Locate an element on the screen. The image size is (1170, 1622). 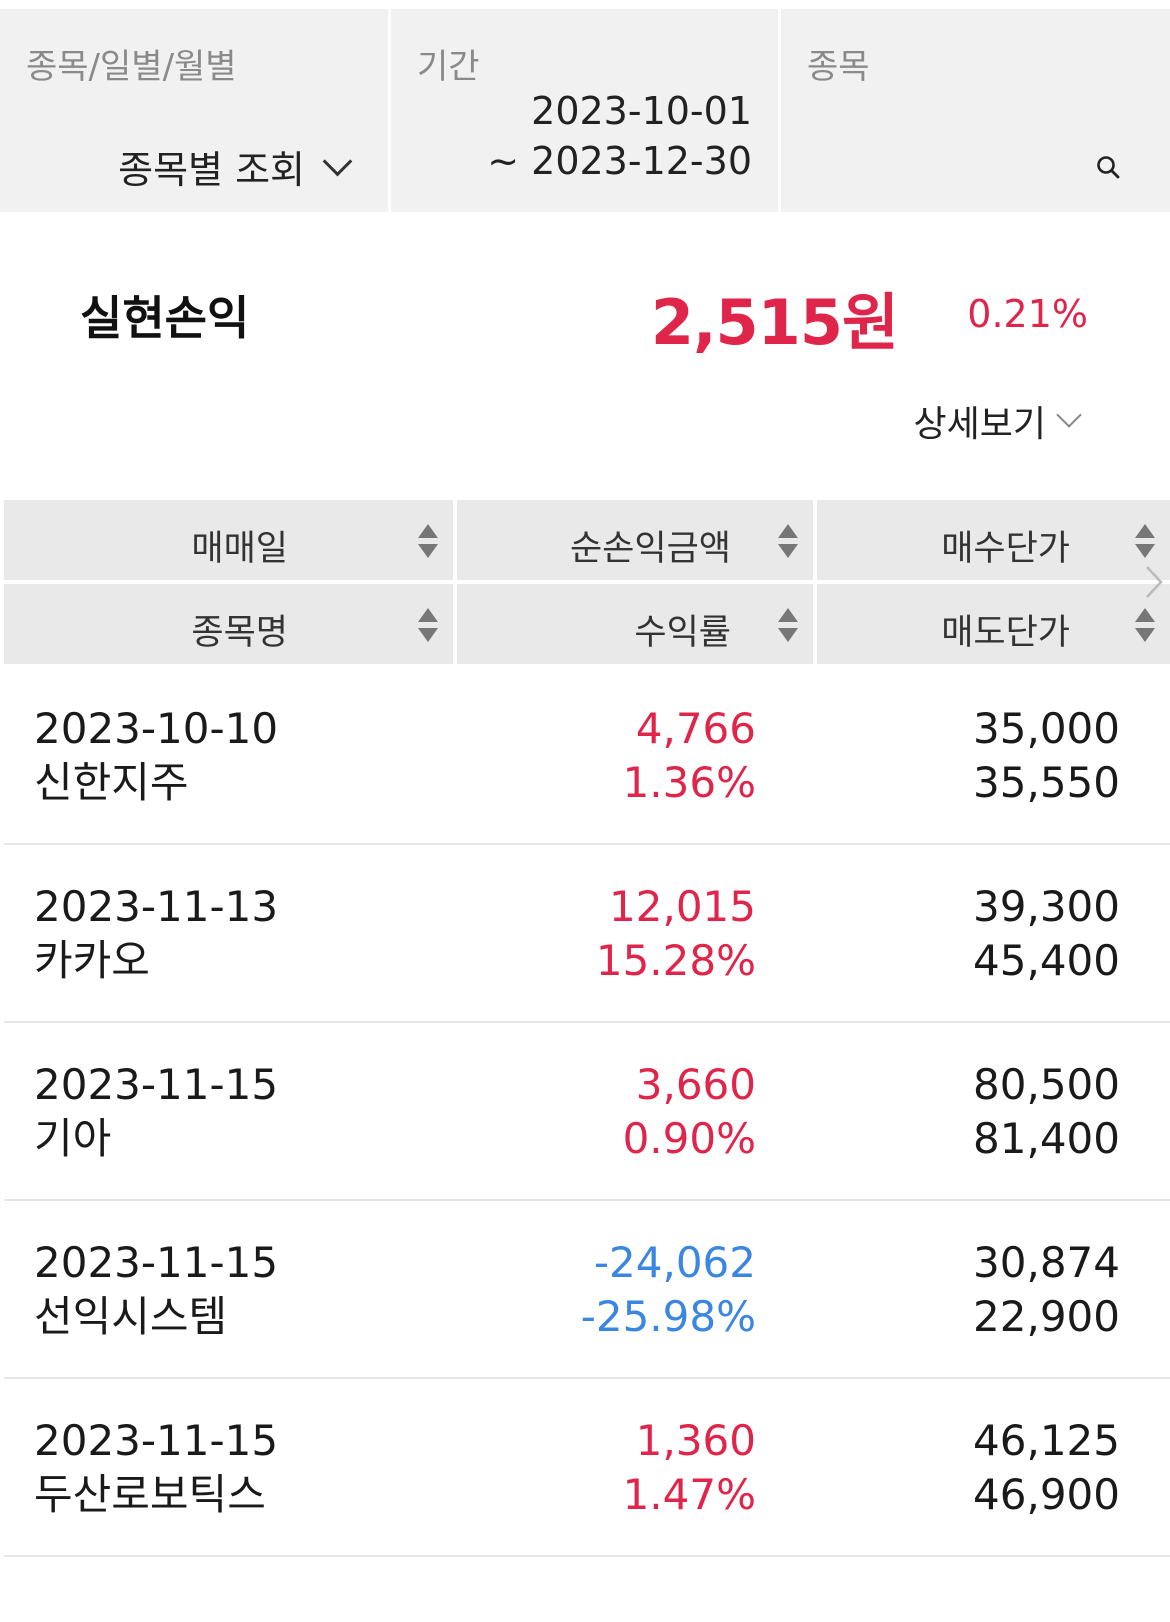
buy-price: 80,500 is located at coordinates (1046, 1084).